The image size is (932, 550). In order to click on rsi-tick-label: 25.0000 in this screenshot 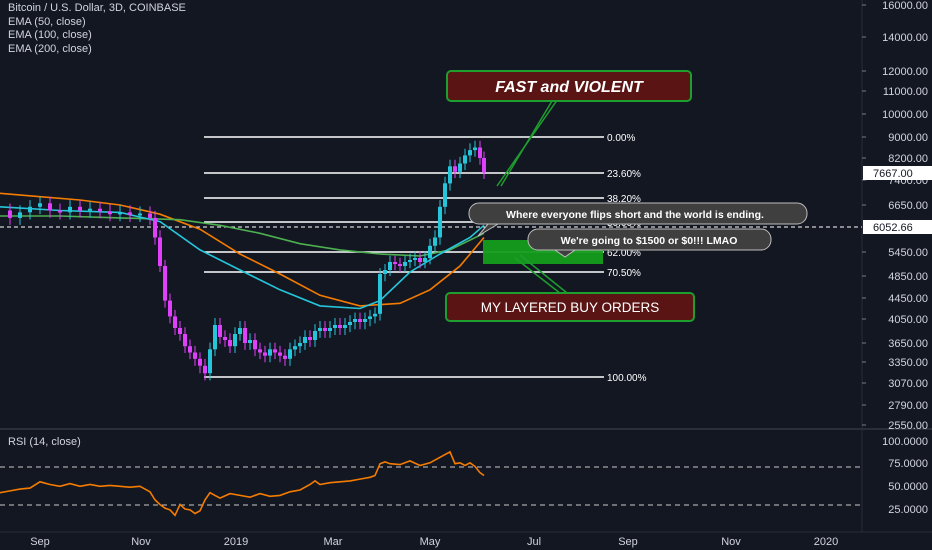, I will do `click(908, 510)`.